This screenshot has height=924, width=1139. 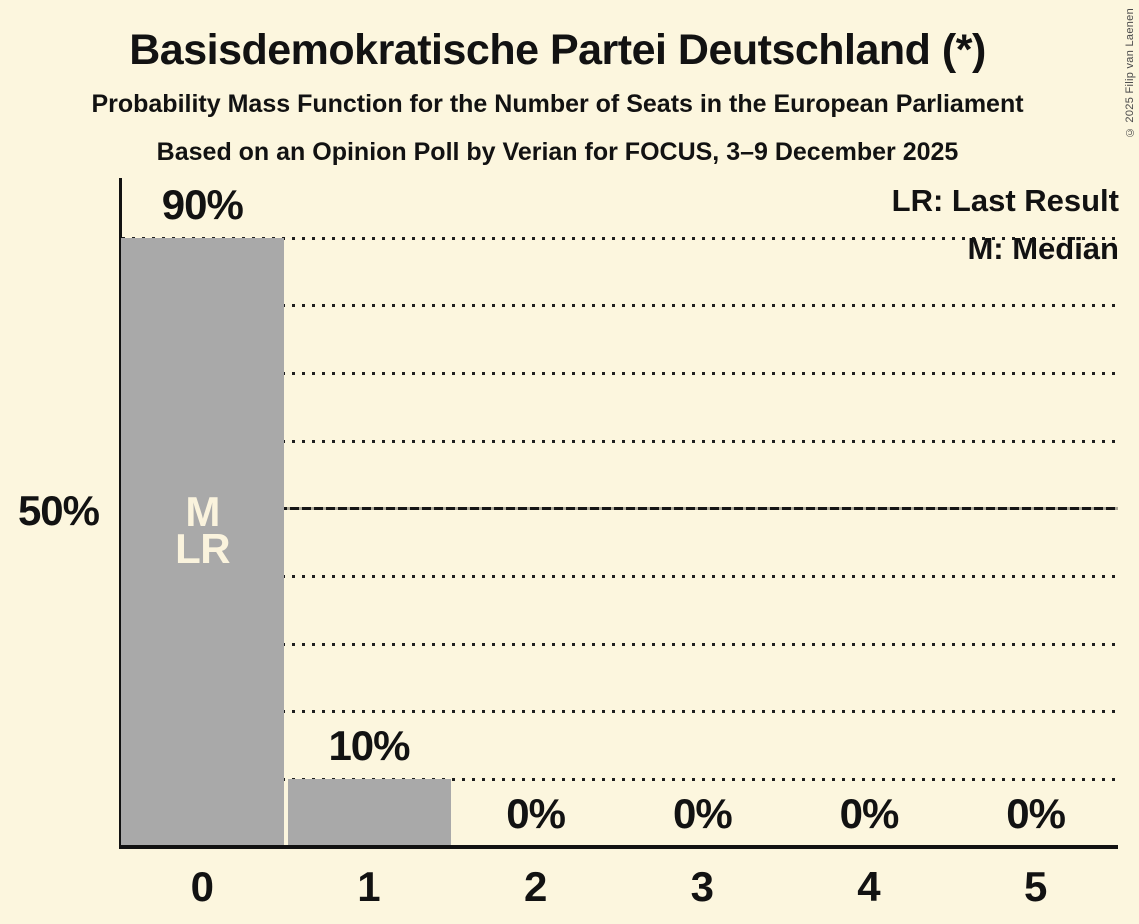 I want to click on gridline-70pct, so click(x=620, y=373).